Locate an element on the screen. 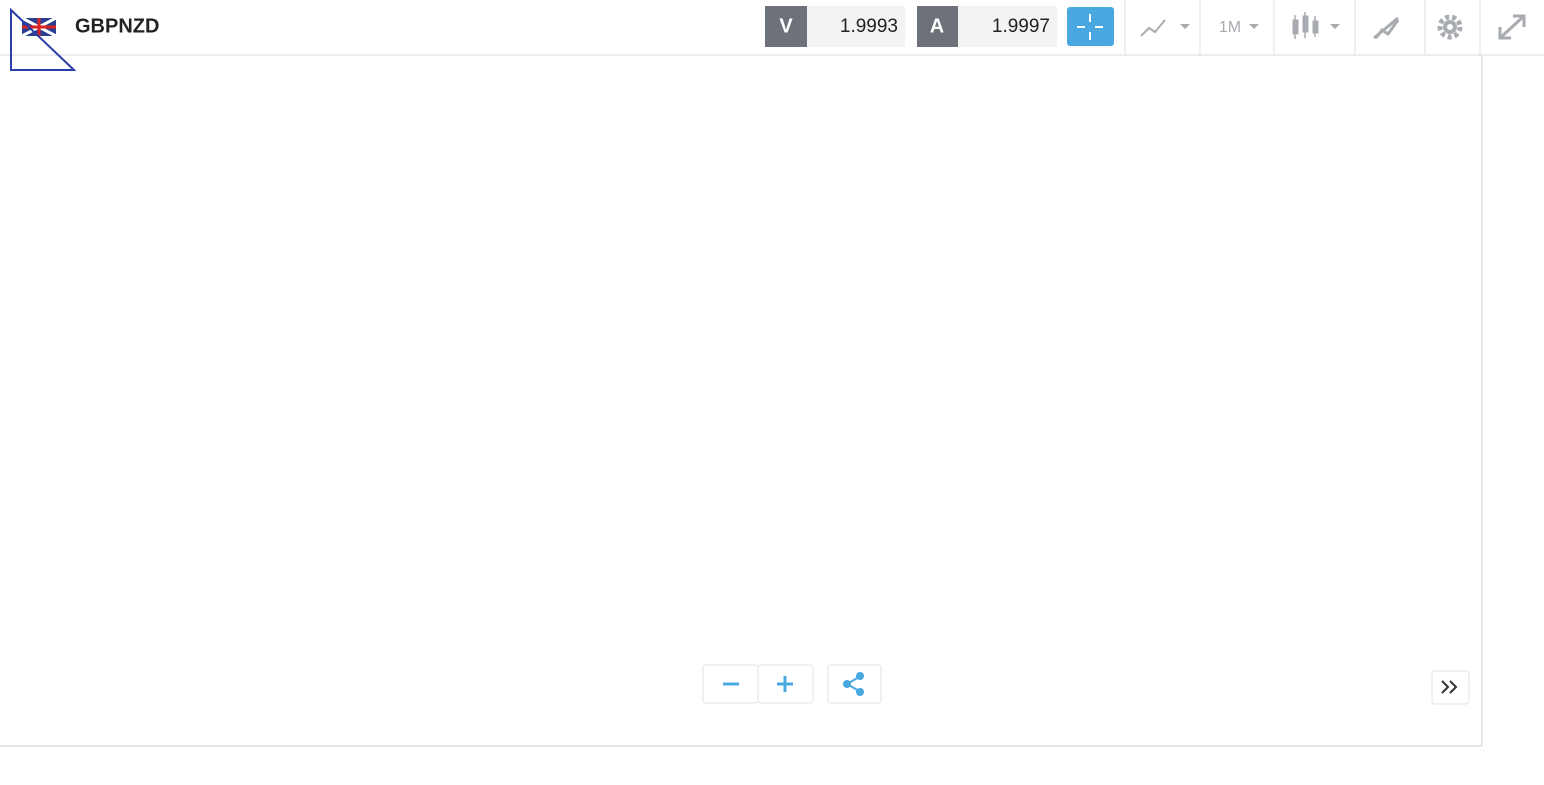 The height and width of the screenshot is (785, 1544). ask-label: A is located at coordinates (937, 26).